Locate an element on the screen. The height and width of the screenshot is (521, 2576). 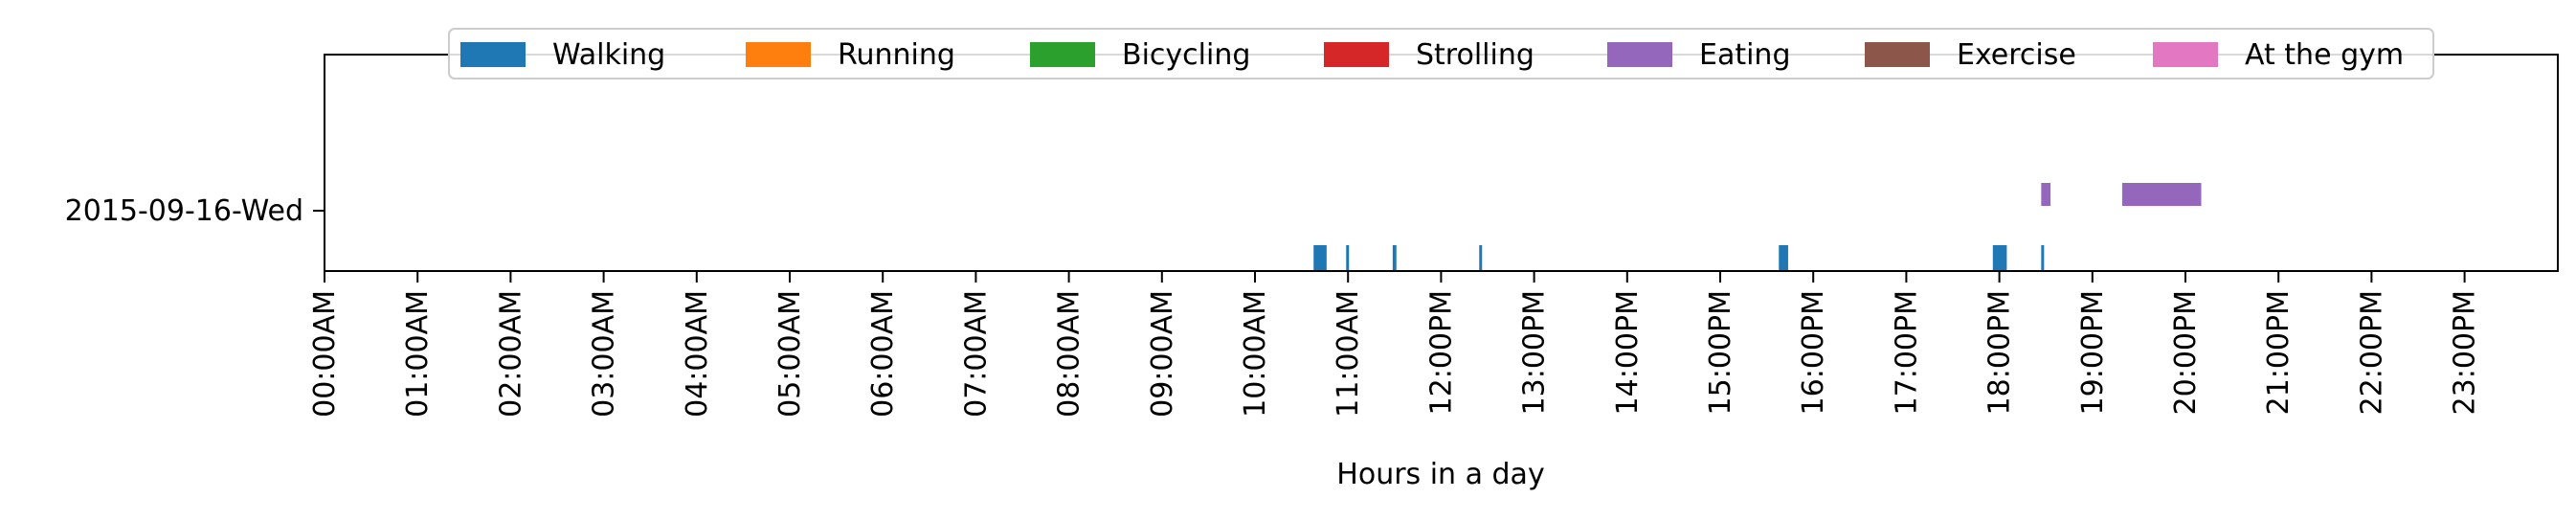
x-tick-label: 04:00AM is located at coordinates (698, 354).